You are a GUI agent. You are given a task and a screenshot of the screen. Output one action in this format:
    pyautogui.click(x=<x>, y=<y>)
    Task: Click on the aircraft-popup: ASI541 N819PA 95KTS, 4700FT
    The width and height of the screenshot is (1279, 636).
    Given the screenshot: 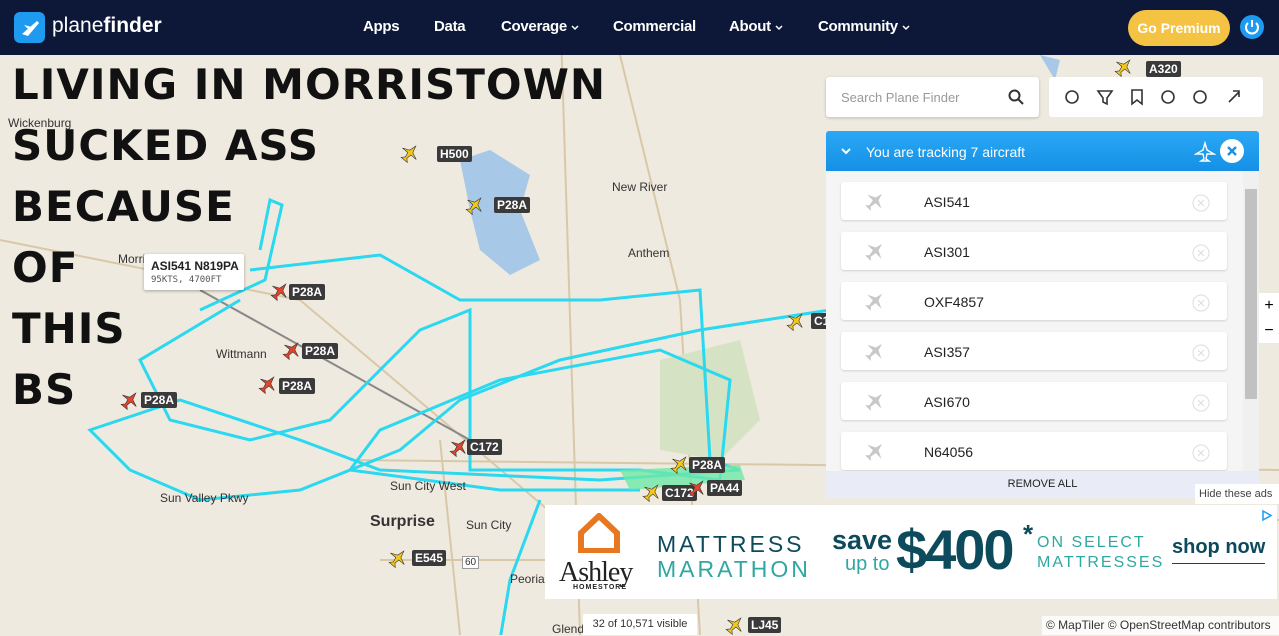 What is the action you would take?
    pyautogui.click(x=194, y=272)
    